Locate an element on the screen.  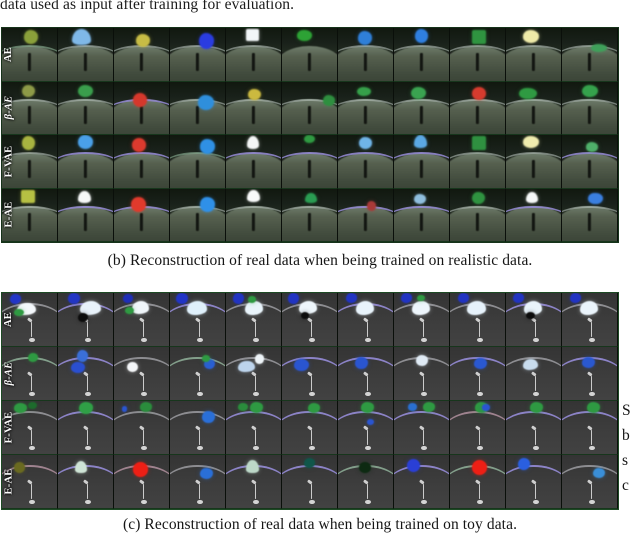
sample-image-cell: E-AE is located at coordinates (30, 482).